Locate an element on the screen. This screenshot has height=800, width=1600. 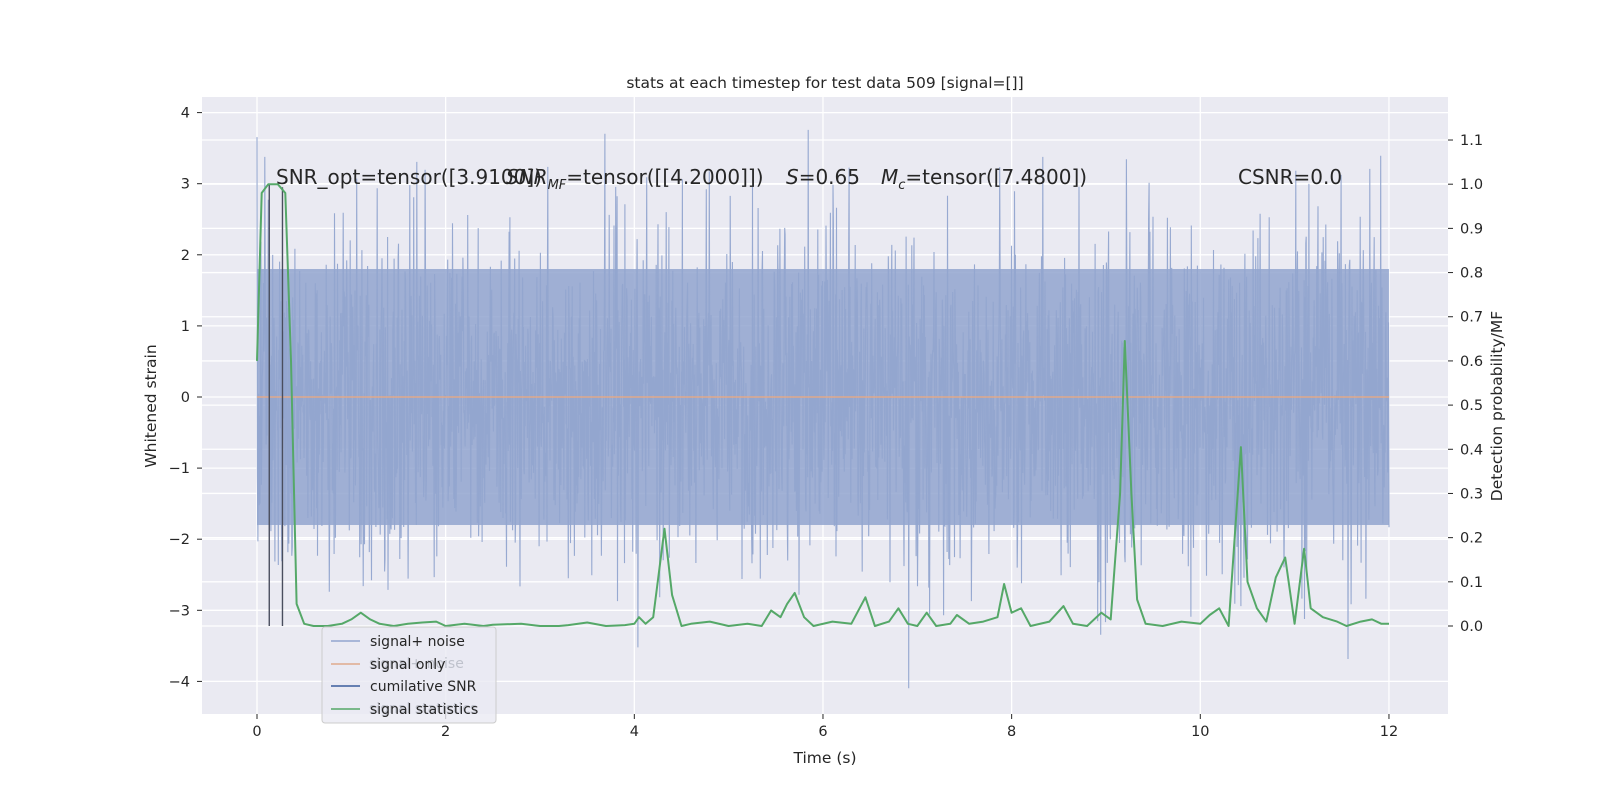
x-tick-label-5: 10 is located at coordinates (1200, 732).